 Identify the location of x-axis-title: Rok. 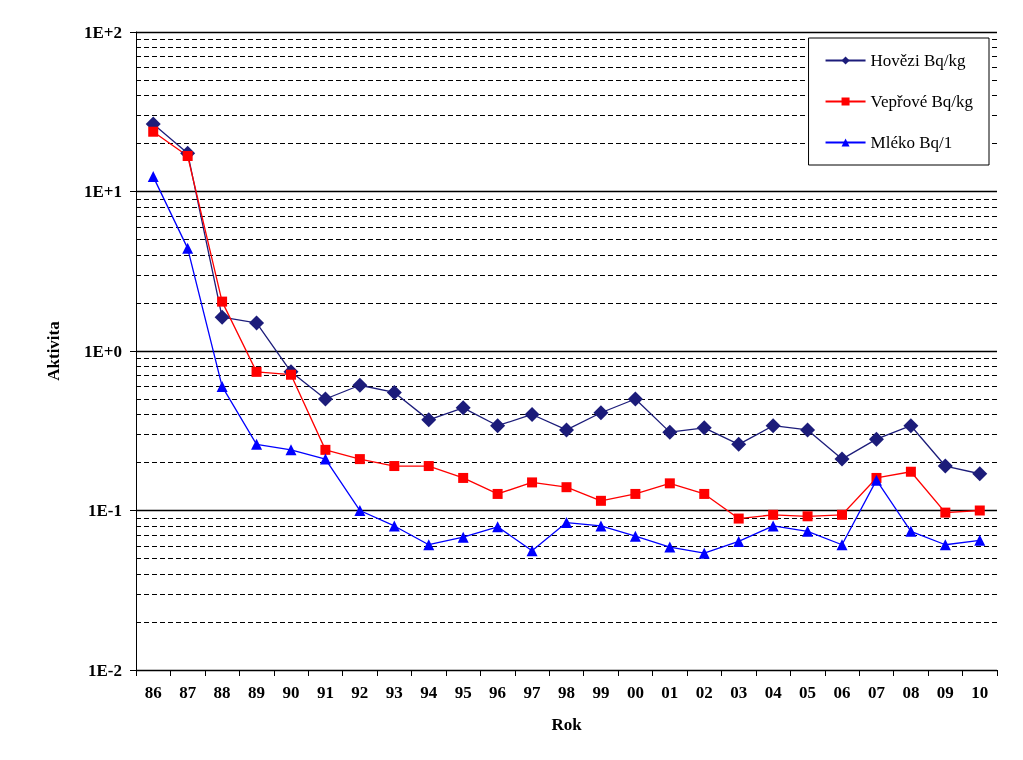
(567, 724).